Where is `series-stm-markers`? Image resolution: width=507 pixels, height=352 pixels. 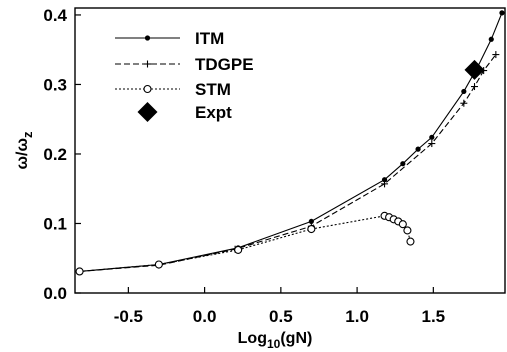 series-stm-markers is located at coordinates (245, 243).